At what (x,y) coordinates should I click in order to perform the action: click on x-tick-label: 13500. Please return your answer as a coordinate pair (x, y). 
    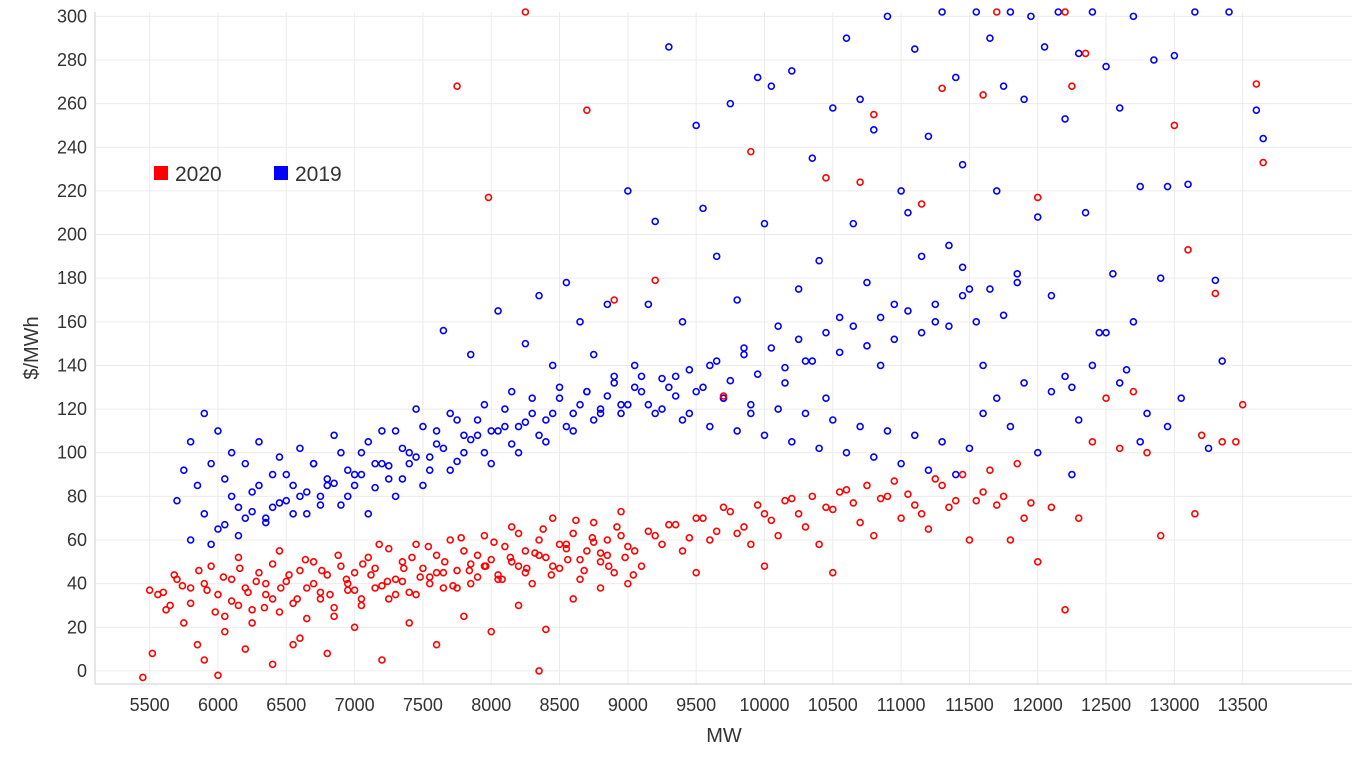
    Looking at the image, I should click on (1243, 705).